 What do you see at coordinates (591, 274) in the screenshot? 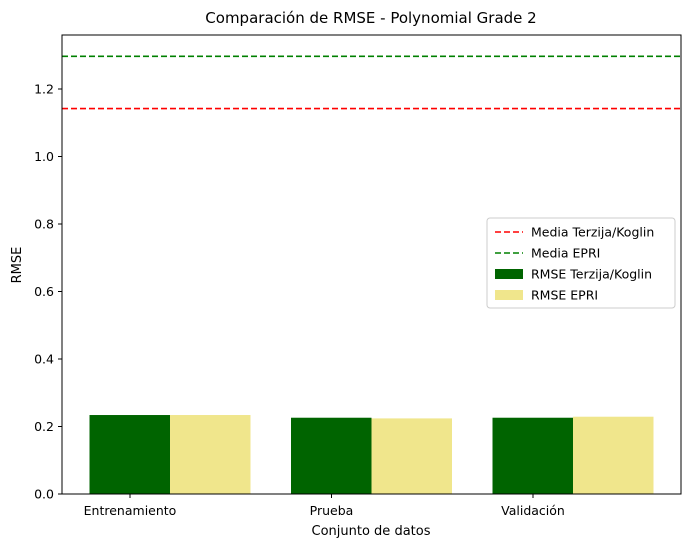
I see `legend-entry-label: RMSE Terzija/Koglin` at bounding box center [591, 274].